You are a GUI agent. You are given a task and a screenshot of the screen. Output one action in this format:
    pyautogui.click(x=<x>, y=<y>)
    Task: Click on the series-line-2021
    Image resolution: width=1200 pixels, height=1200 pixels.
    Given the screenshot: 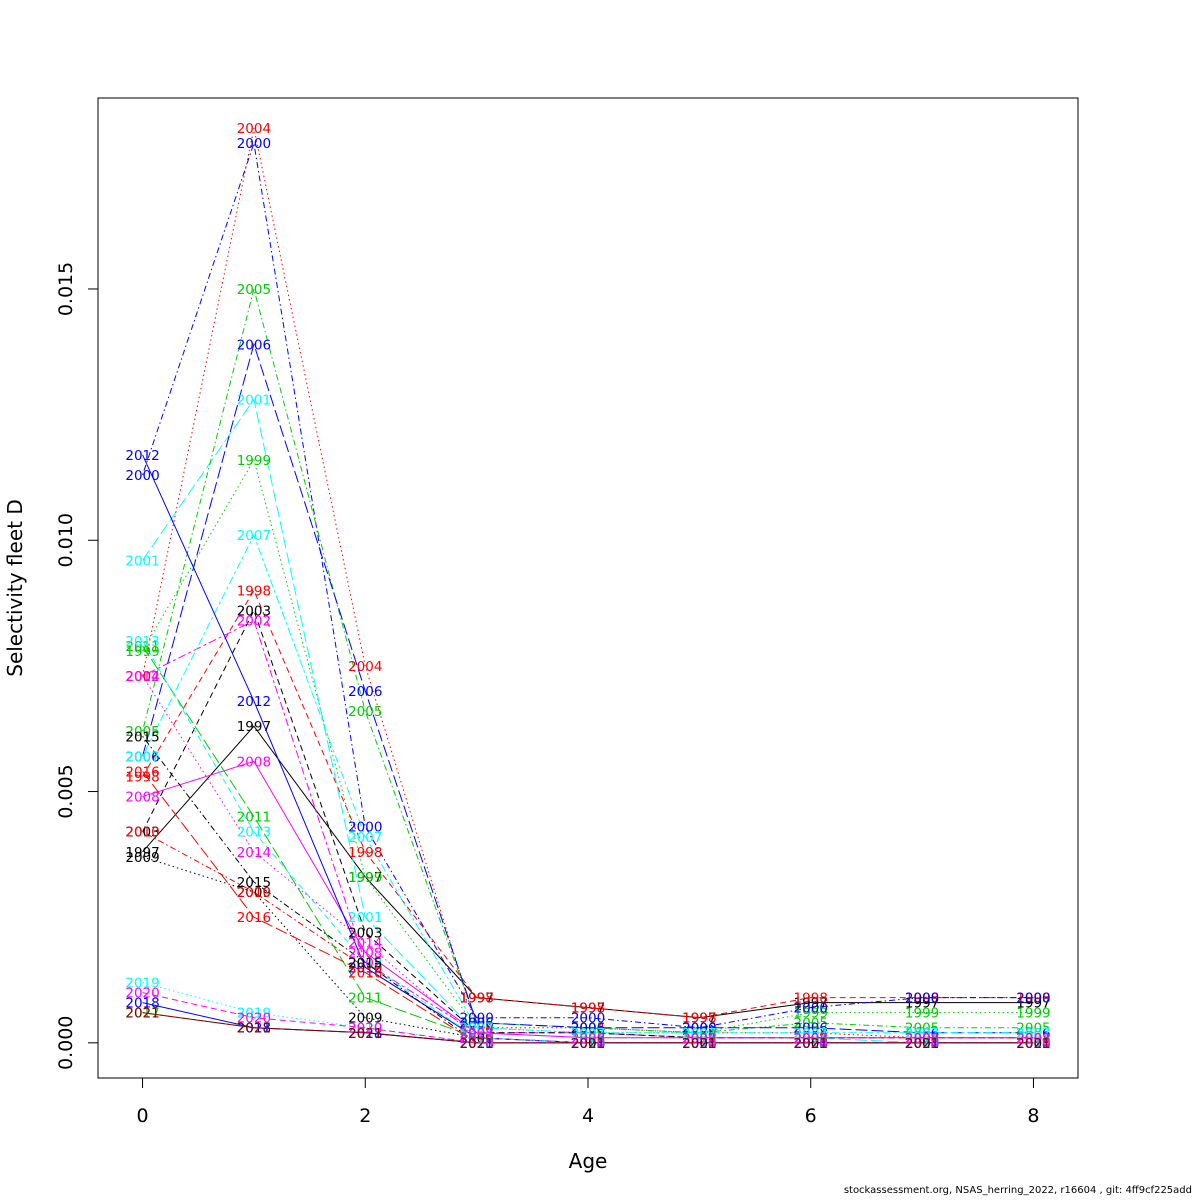 What is the action you would take?
    pyautogui.click(x=588, y=1028)
    